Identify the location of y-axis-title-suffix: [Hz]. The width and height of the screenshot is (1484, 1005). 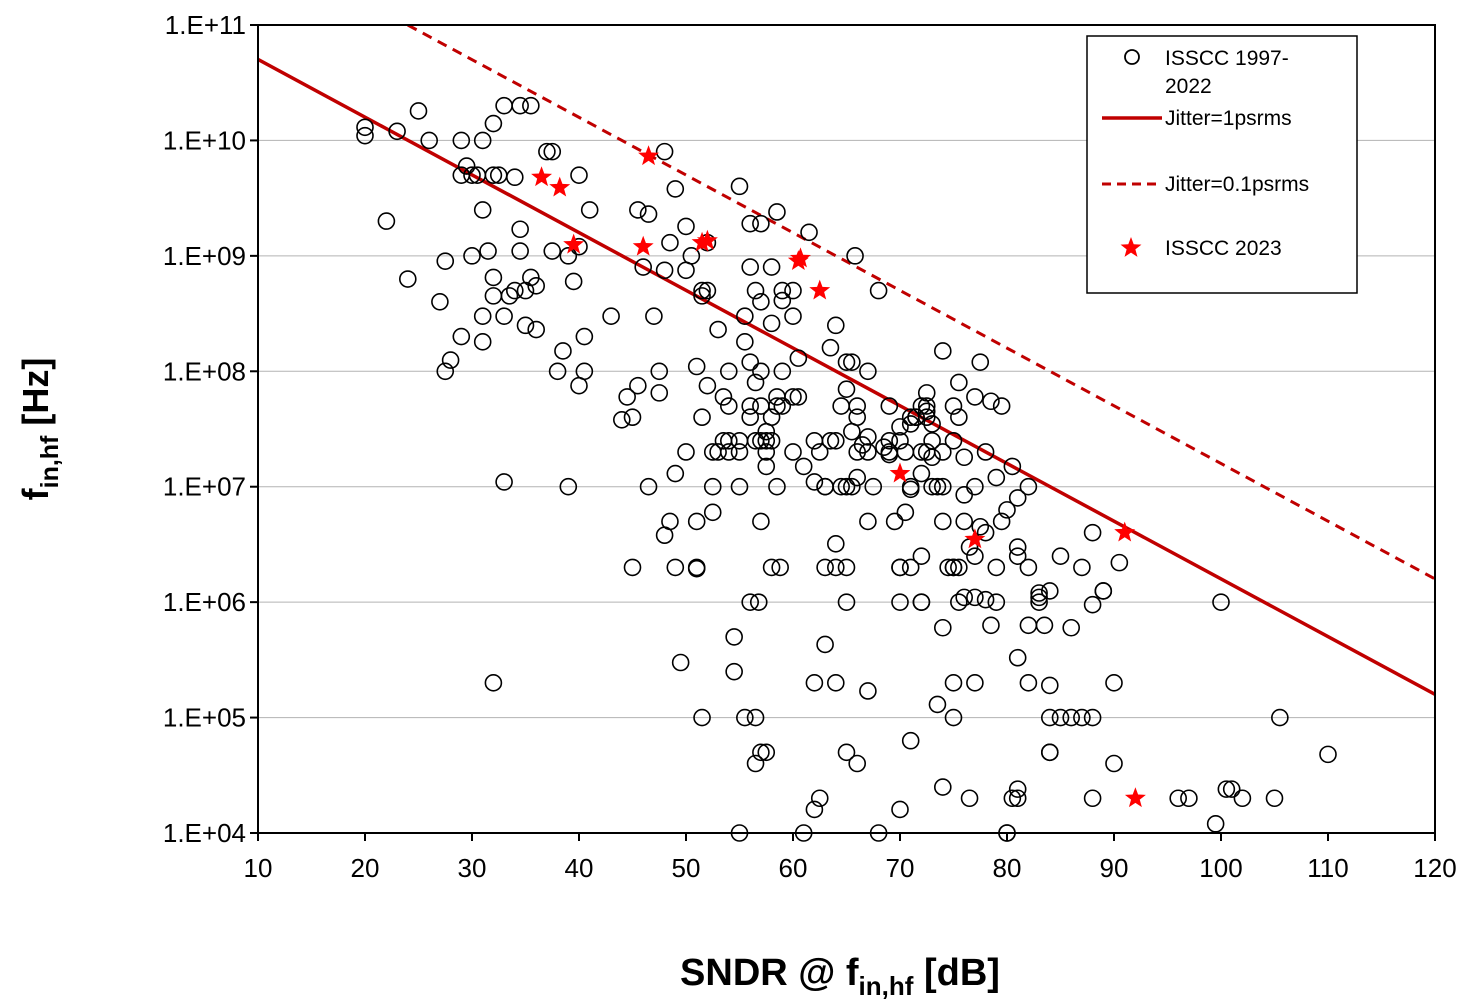
(35, 397).